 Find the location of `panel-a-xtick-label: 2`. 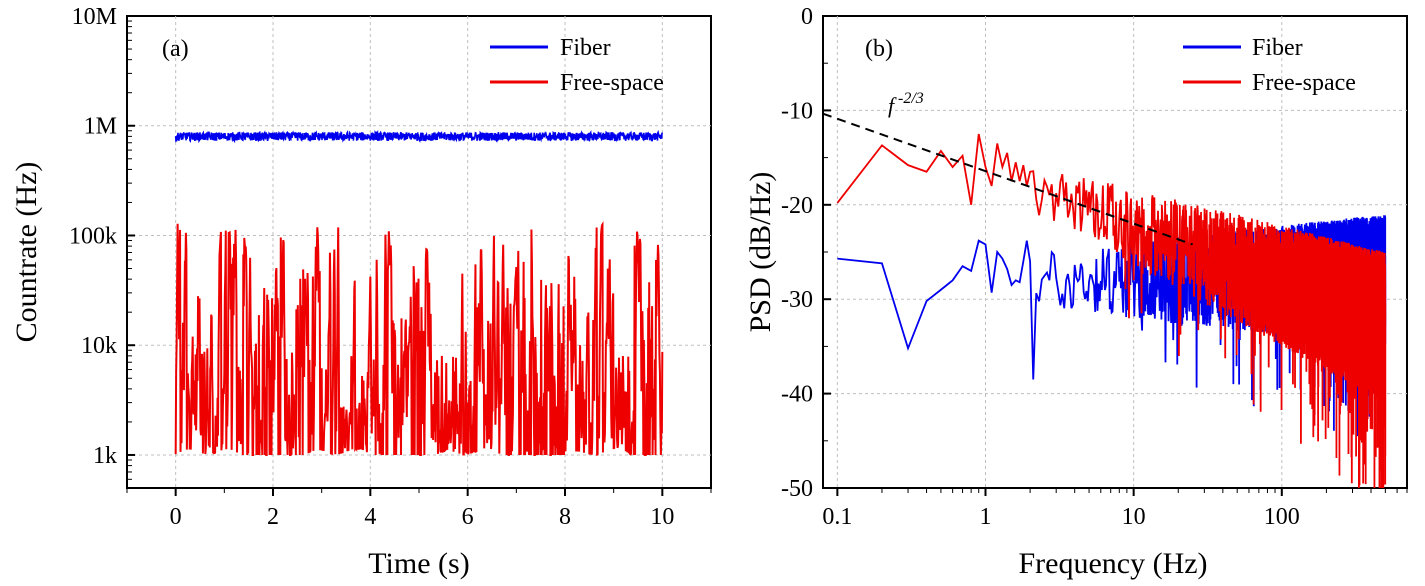

panel-a-xtick-label: 2 is located at coordinates (273, 517).